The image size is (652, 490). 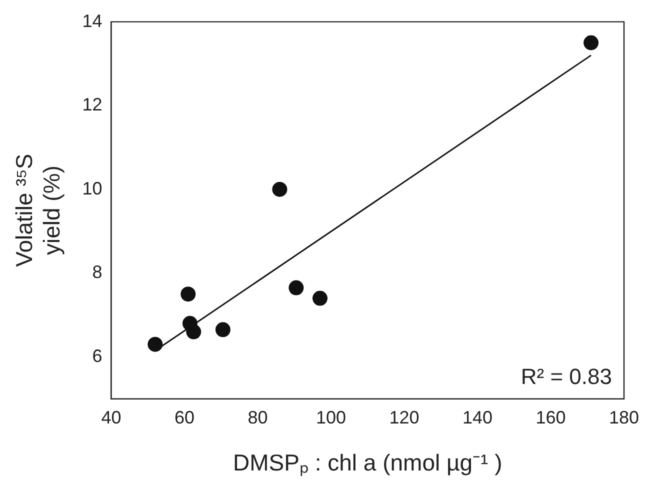 What do you see at coordinates (404, 418) in the screenshot?
I see `x-tick-label: 120` at bounding box center [404, 418].